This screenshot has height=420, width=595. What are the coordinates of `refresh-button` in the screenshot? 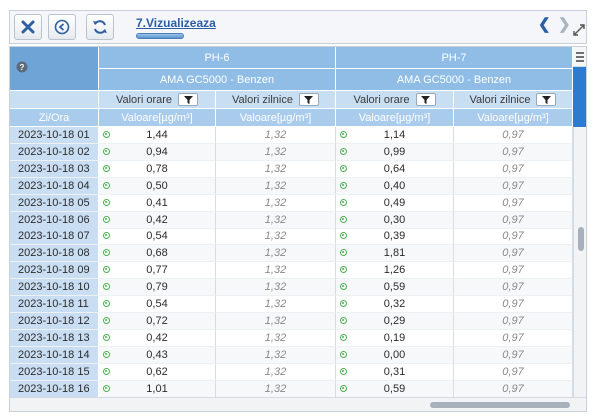 It's located at (100, 27).